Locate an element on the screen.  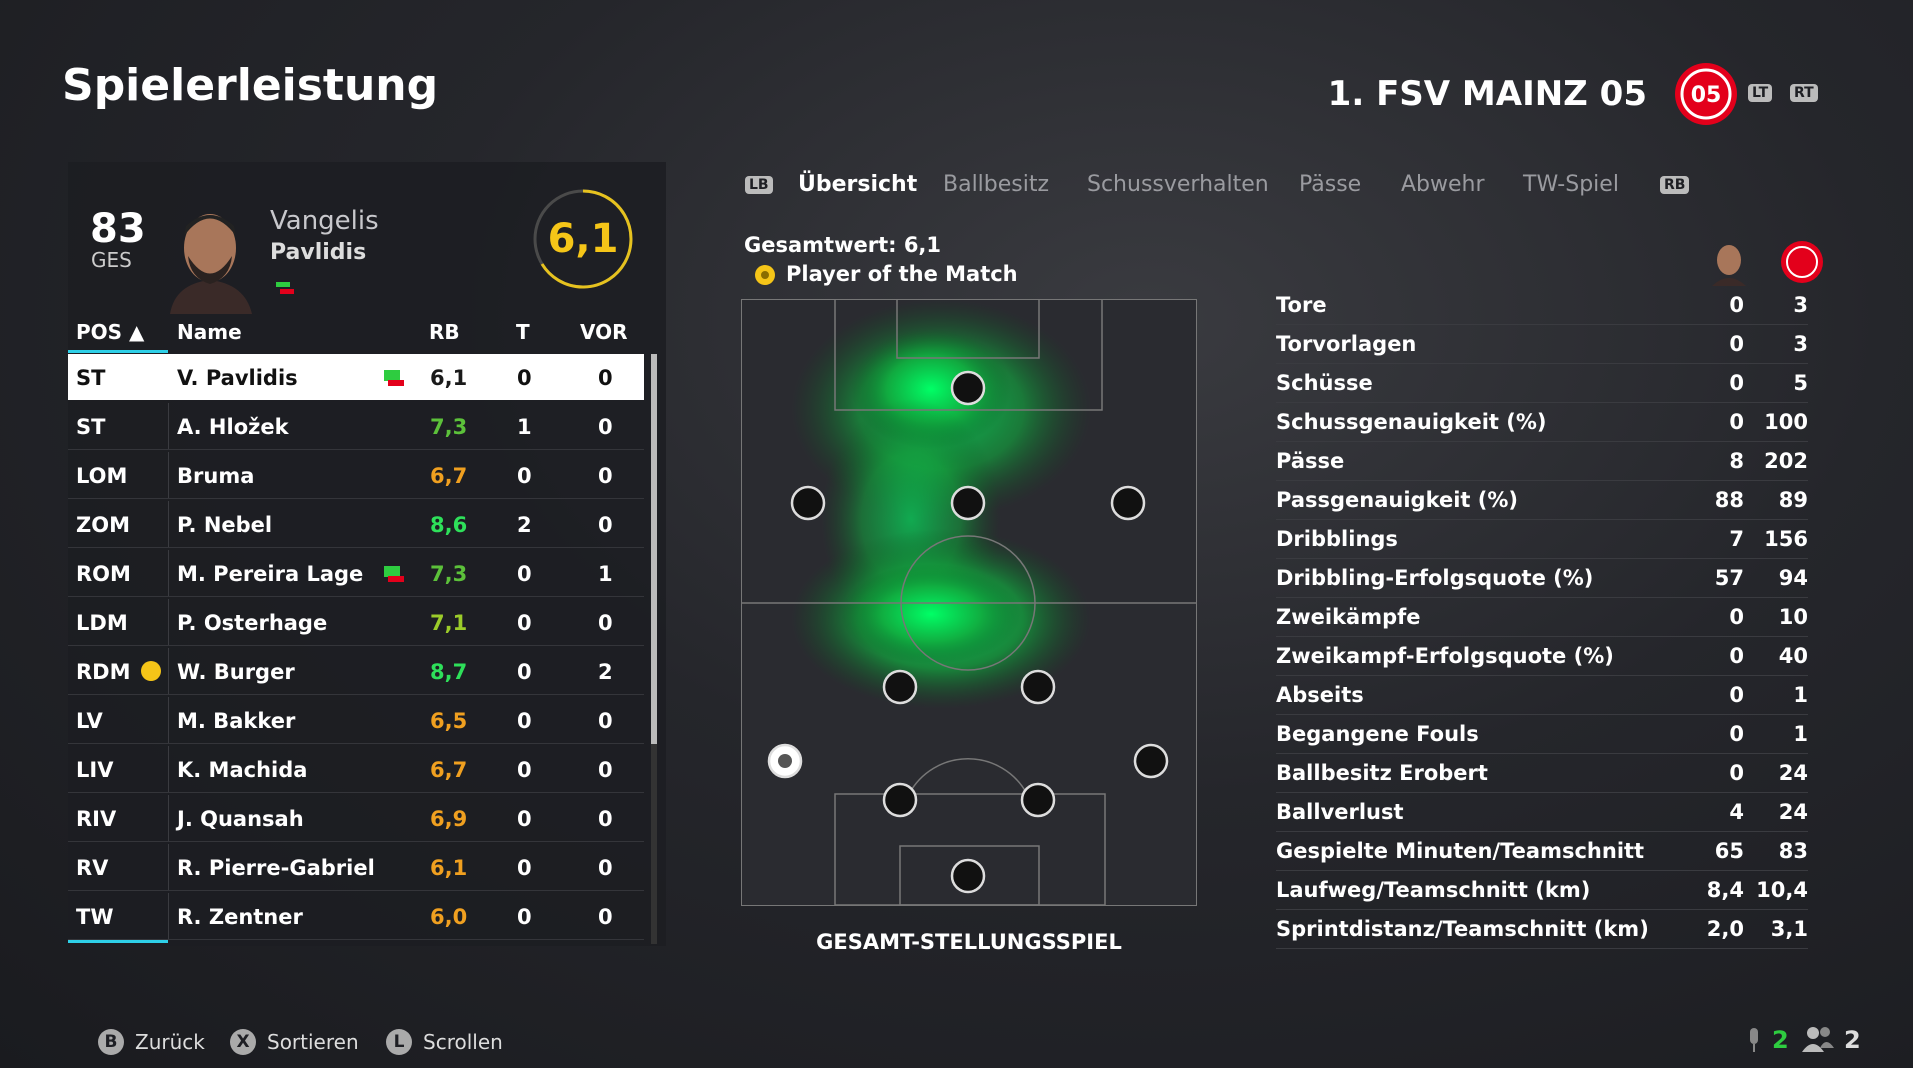
button-key: X is located at coordinates (243, 1042).